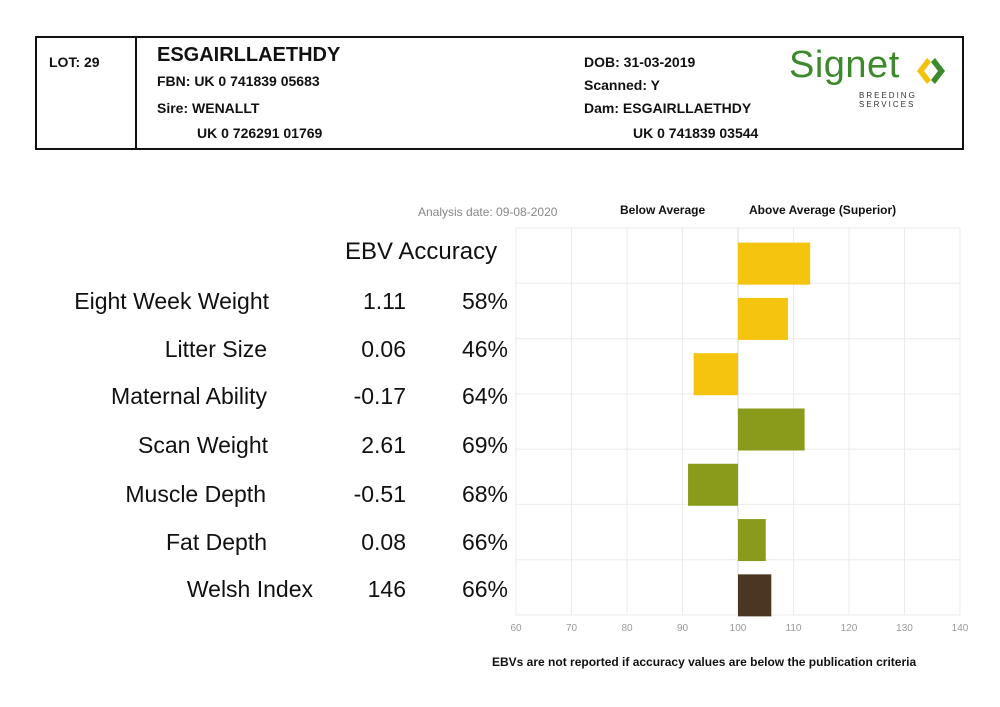  What do you see at coordinates (752, 540) in the screenshot?
I see `bar-fat-depth` at bounding box center [752, 540].